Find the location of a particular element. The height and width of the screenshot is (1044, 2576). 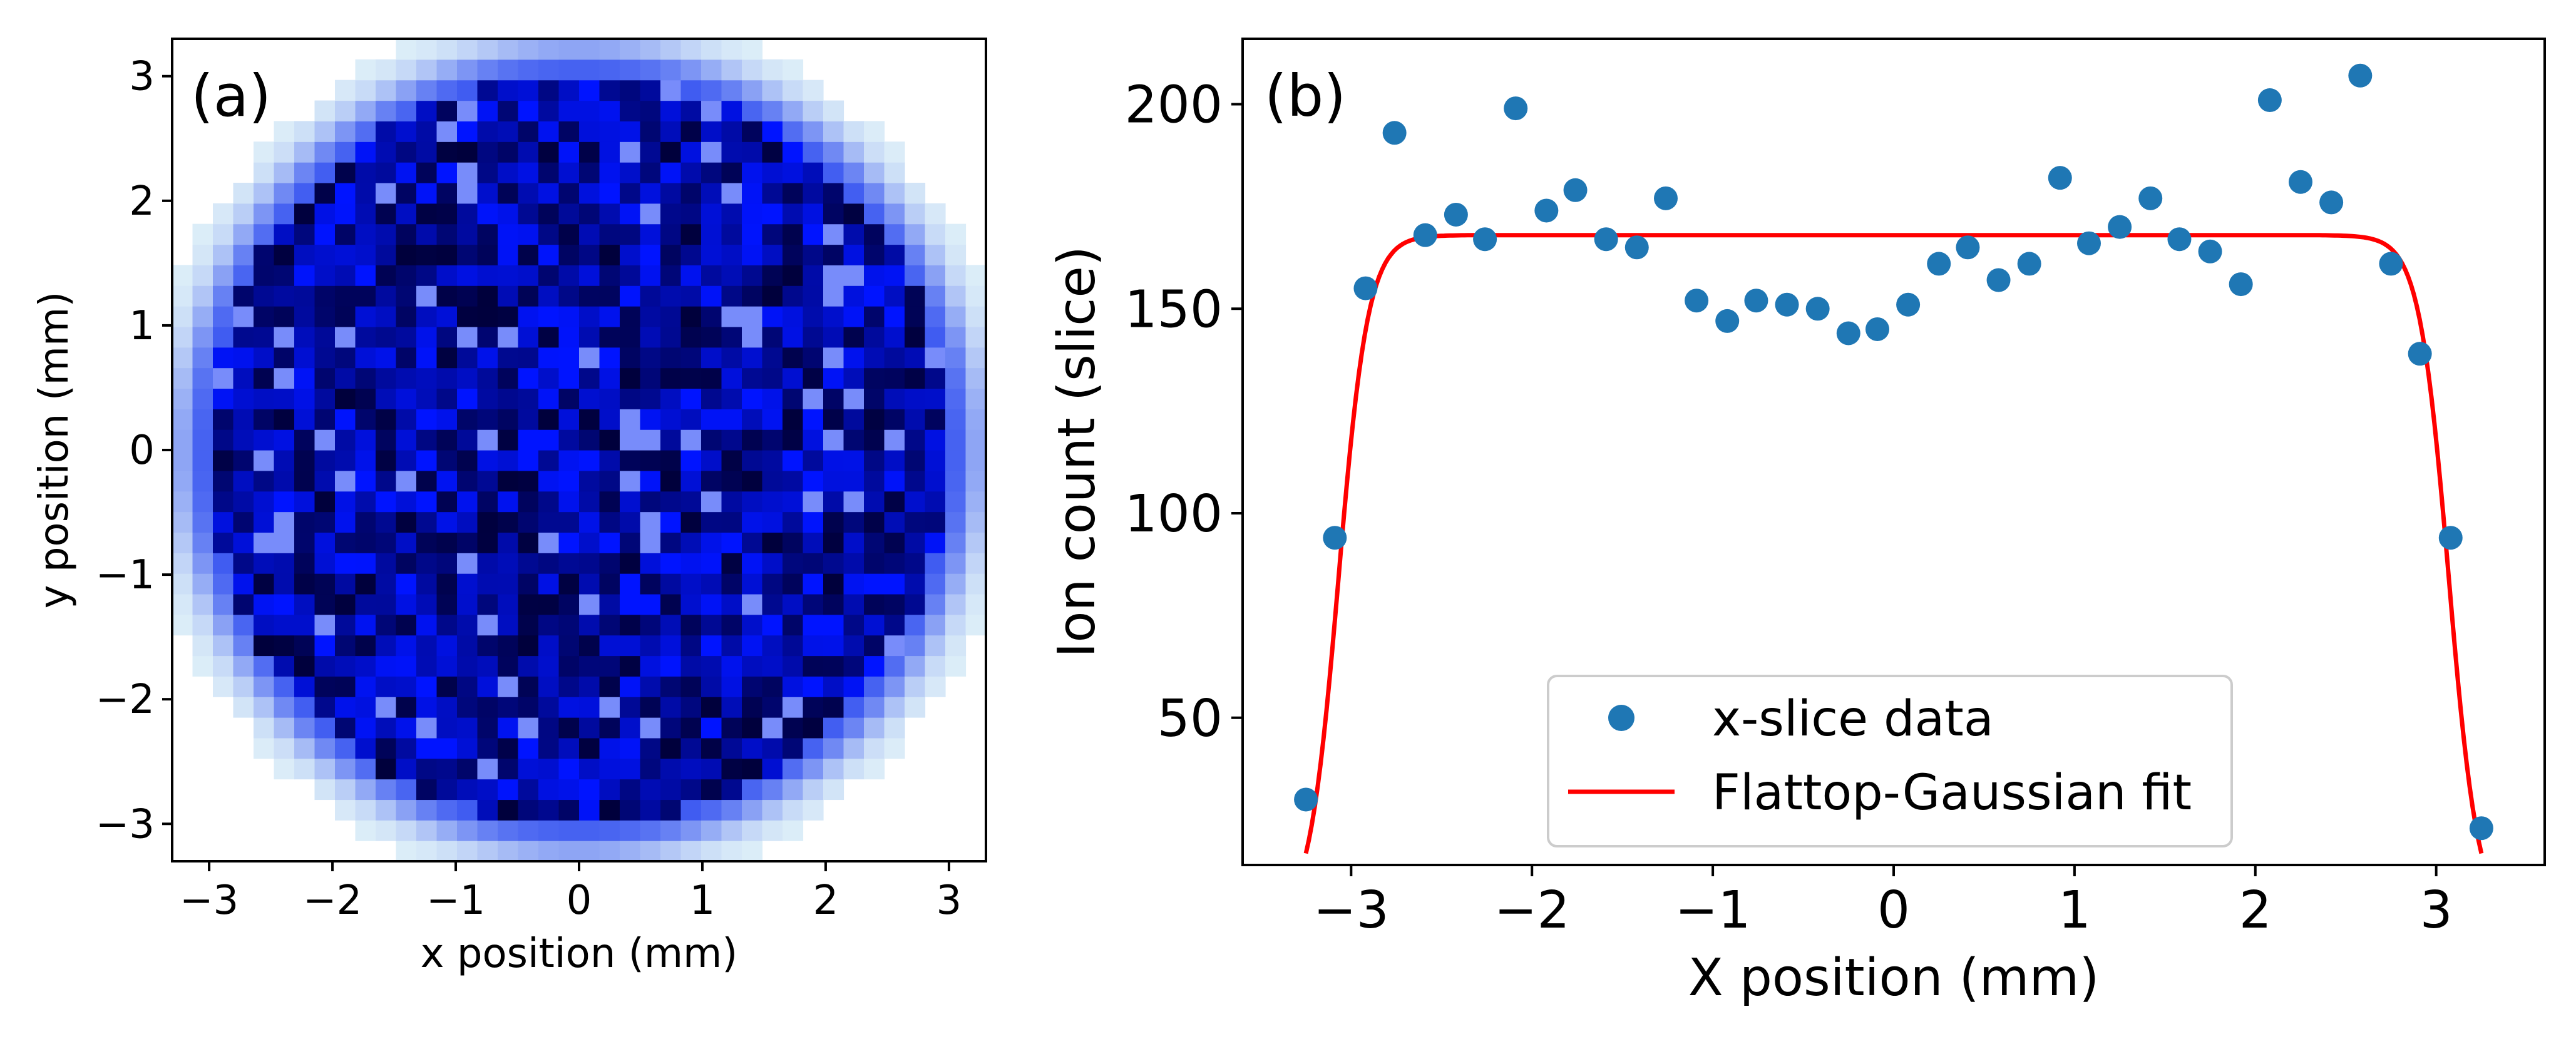

panel-a-x-axis-label: x position (mm) is located at coordinates (579, 954).